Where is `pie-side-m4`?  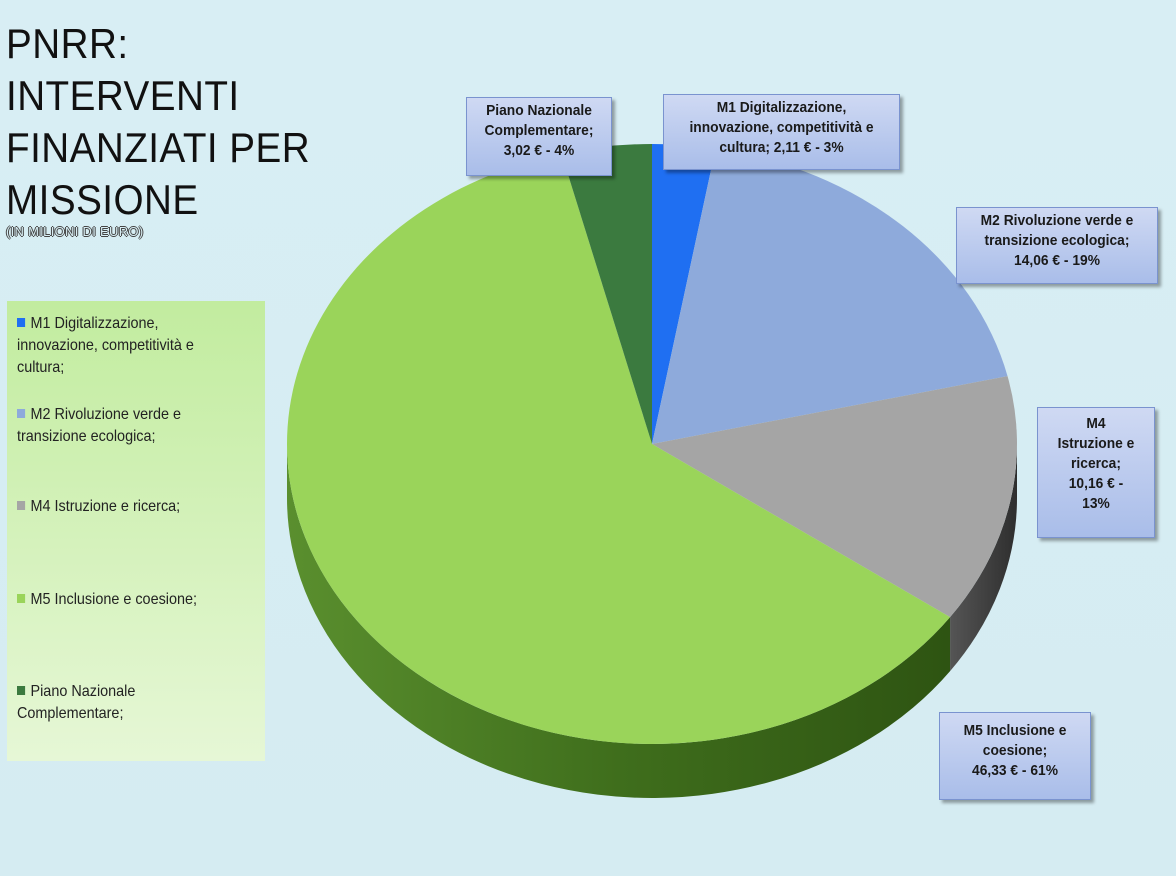 pie-side-m4 is located at coordinates (983, 558).